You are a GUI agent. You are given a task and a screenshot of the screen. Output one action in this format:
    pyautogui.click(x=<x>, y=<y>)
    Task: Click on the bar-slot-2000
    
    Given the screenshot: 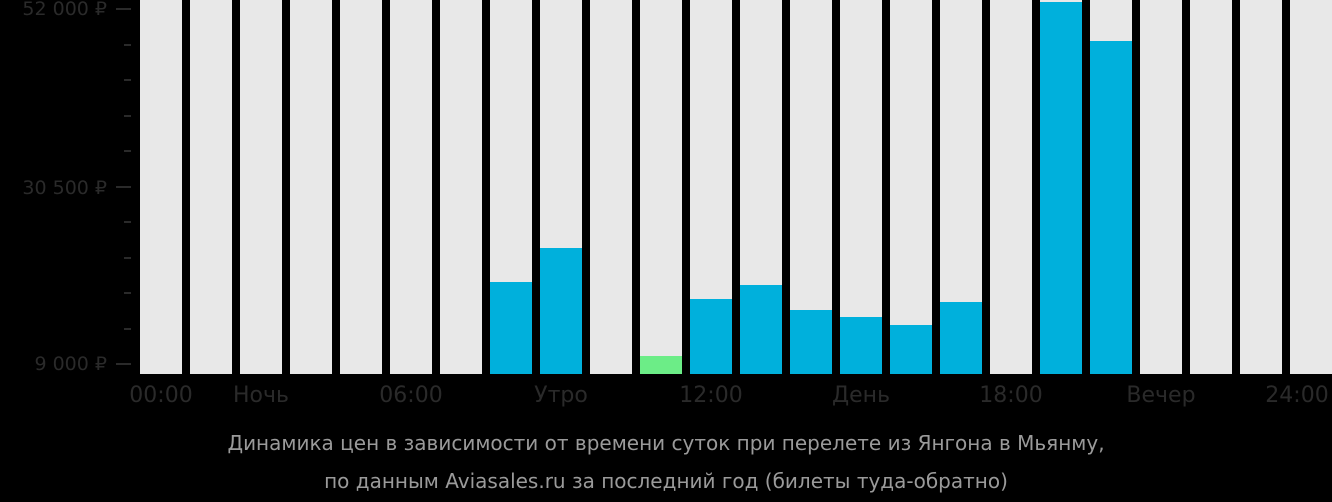 What is the action you would take?
    pyautogui.click(x=1161, y=187)
    